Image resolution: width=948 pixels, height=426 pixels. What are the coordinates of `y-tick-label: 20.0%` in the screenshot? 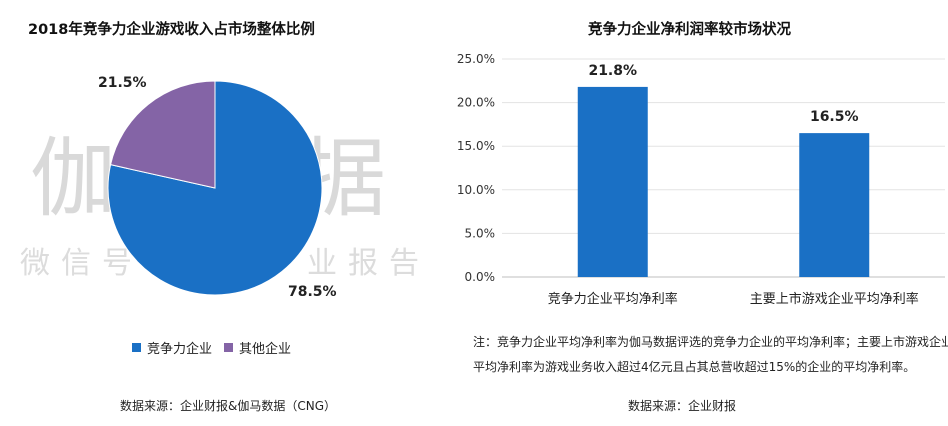 It's located at (476, 103).